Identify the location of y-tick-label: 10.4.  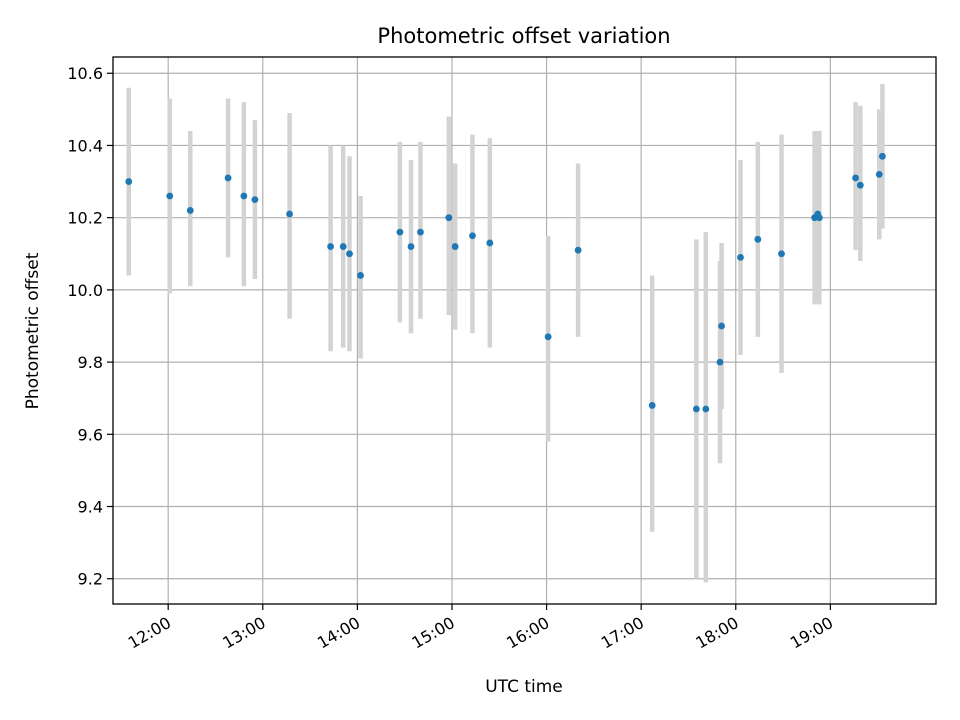
(85, 145).